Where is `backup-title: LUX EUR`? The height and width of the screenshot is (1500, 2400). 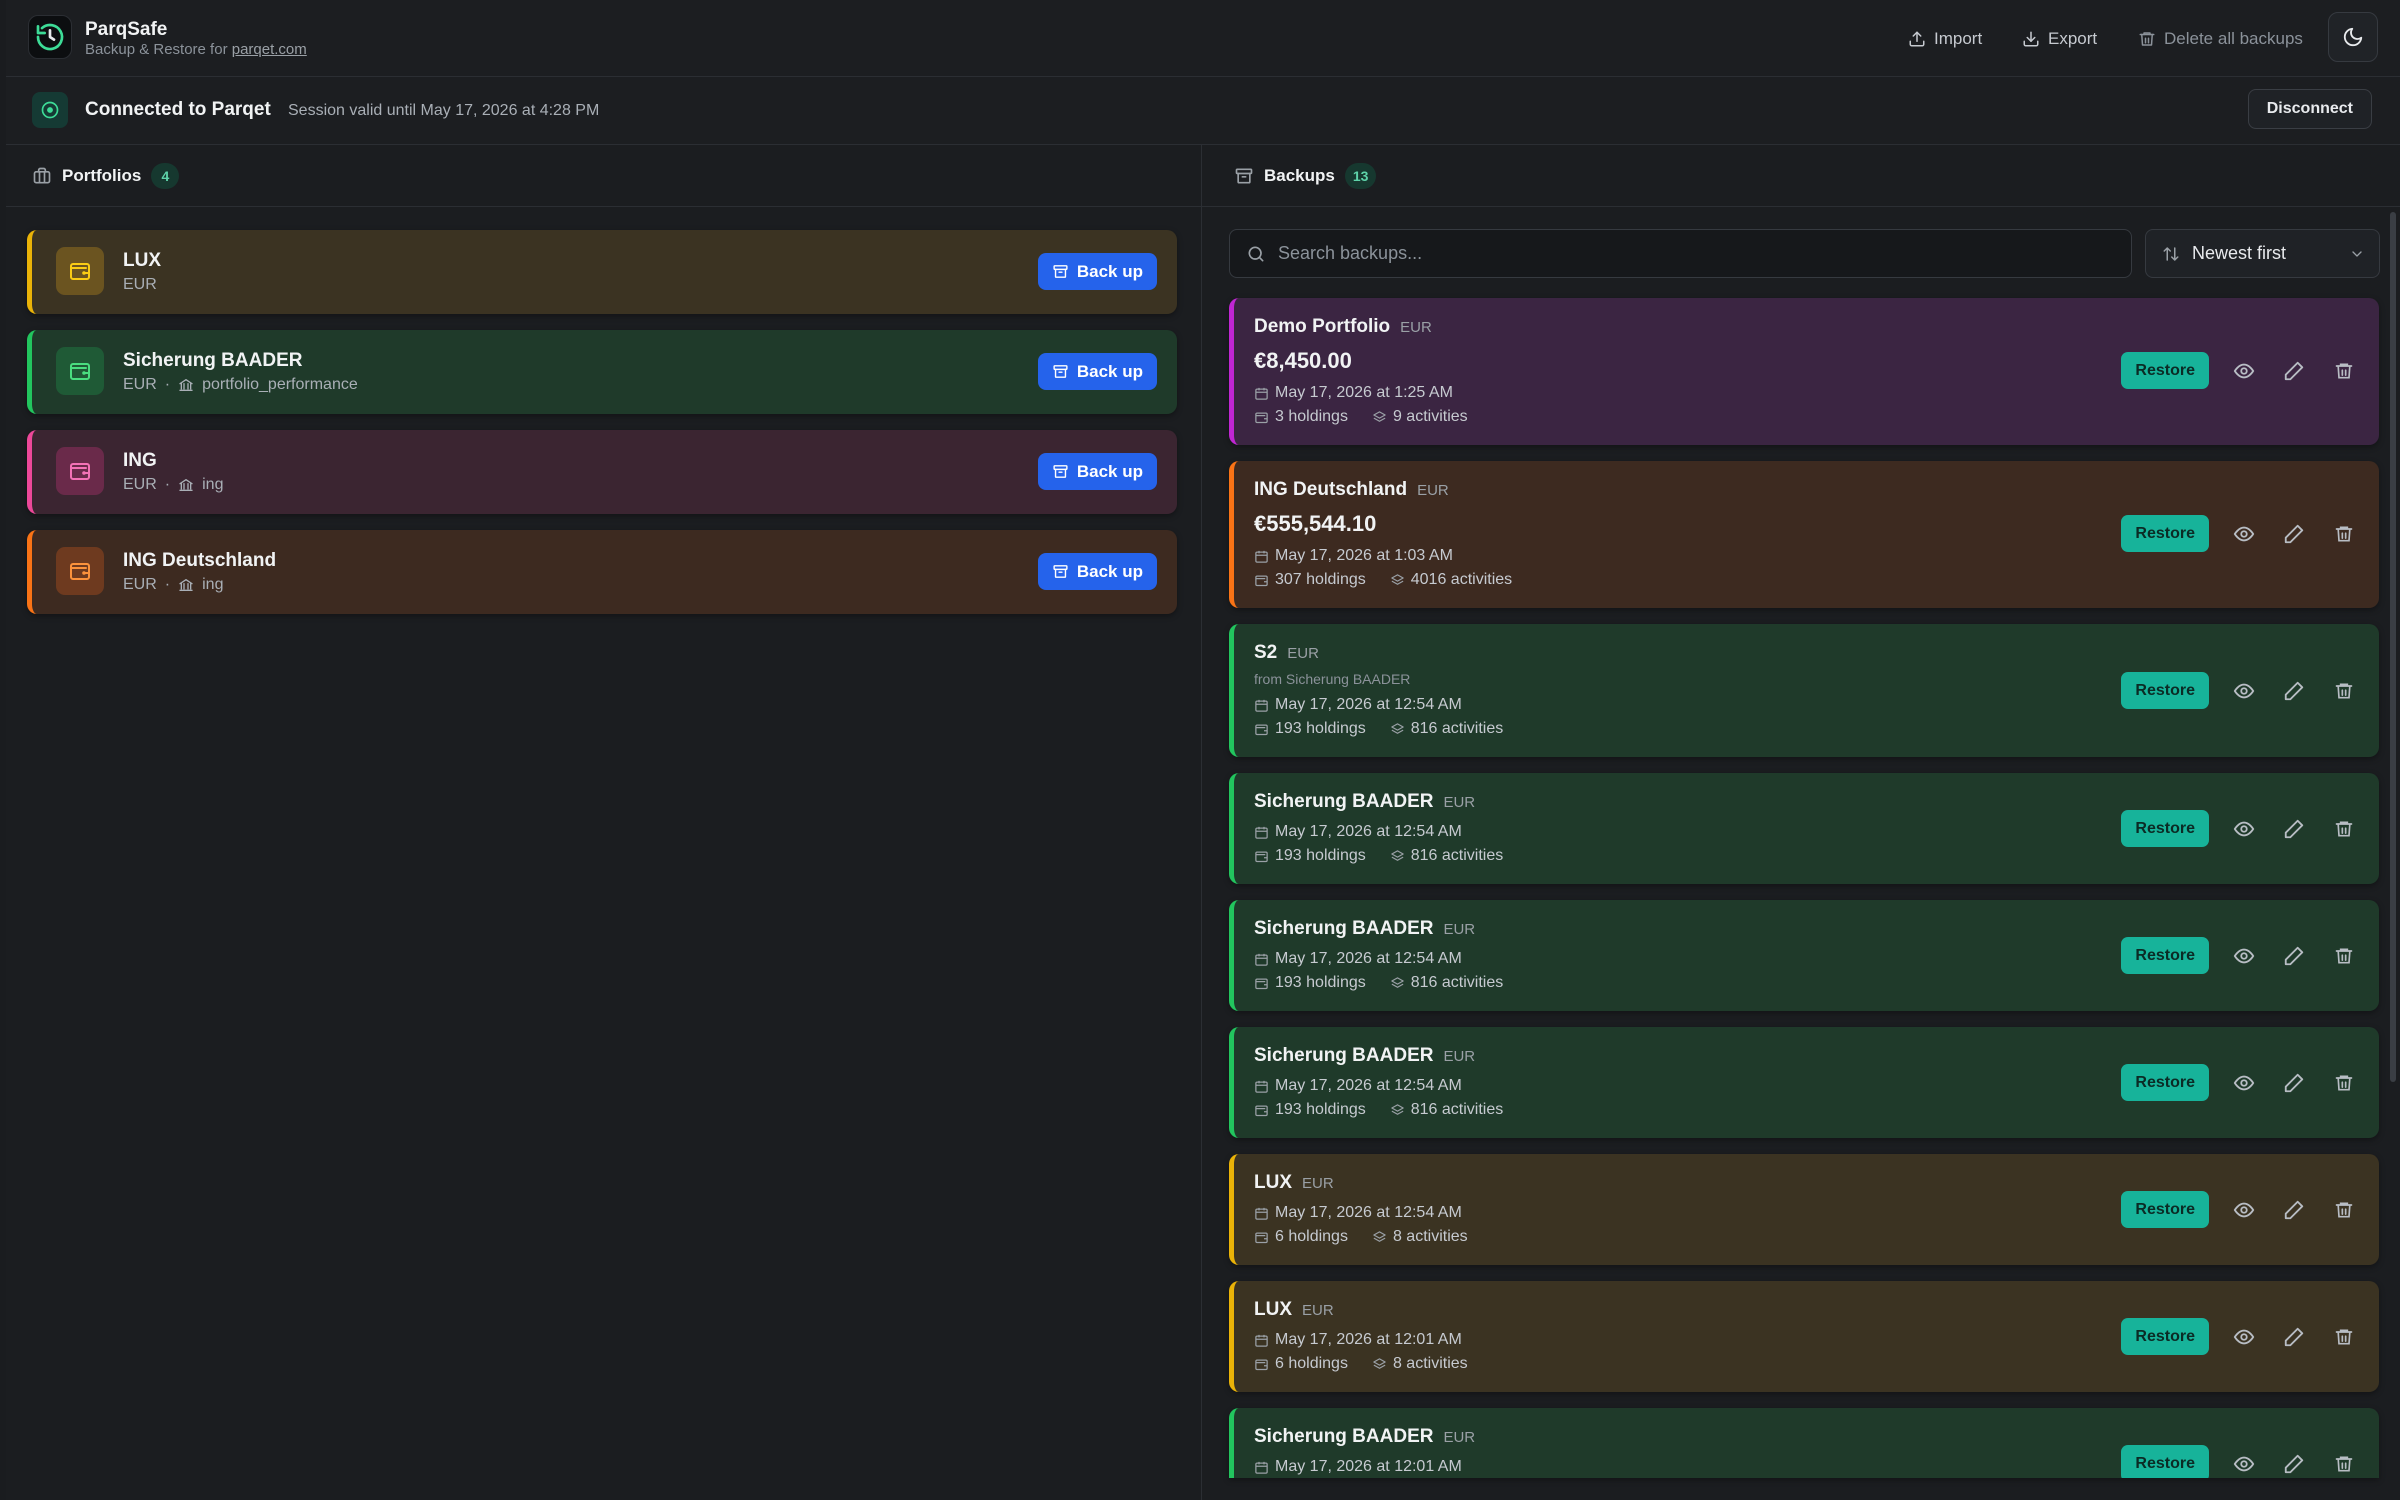 backup-title: LUX EUR is located at coordinates (1294, 1183).